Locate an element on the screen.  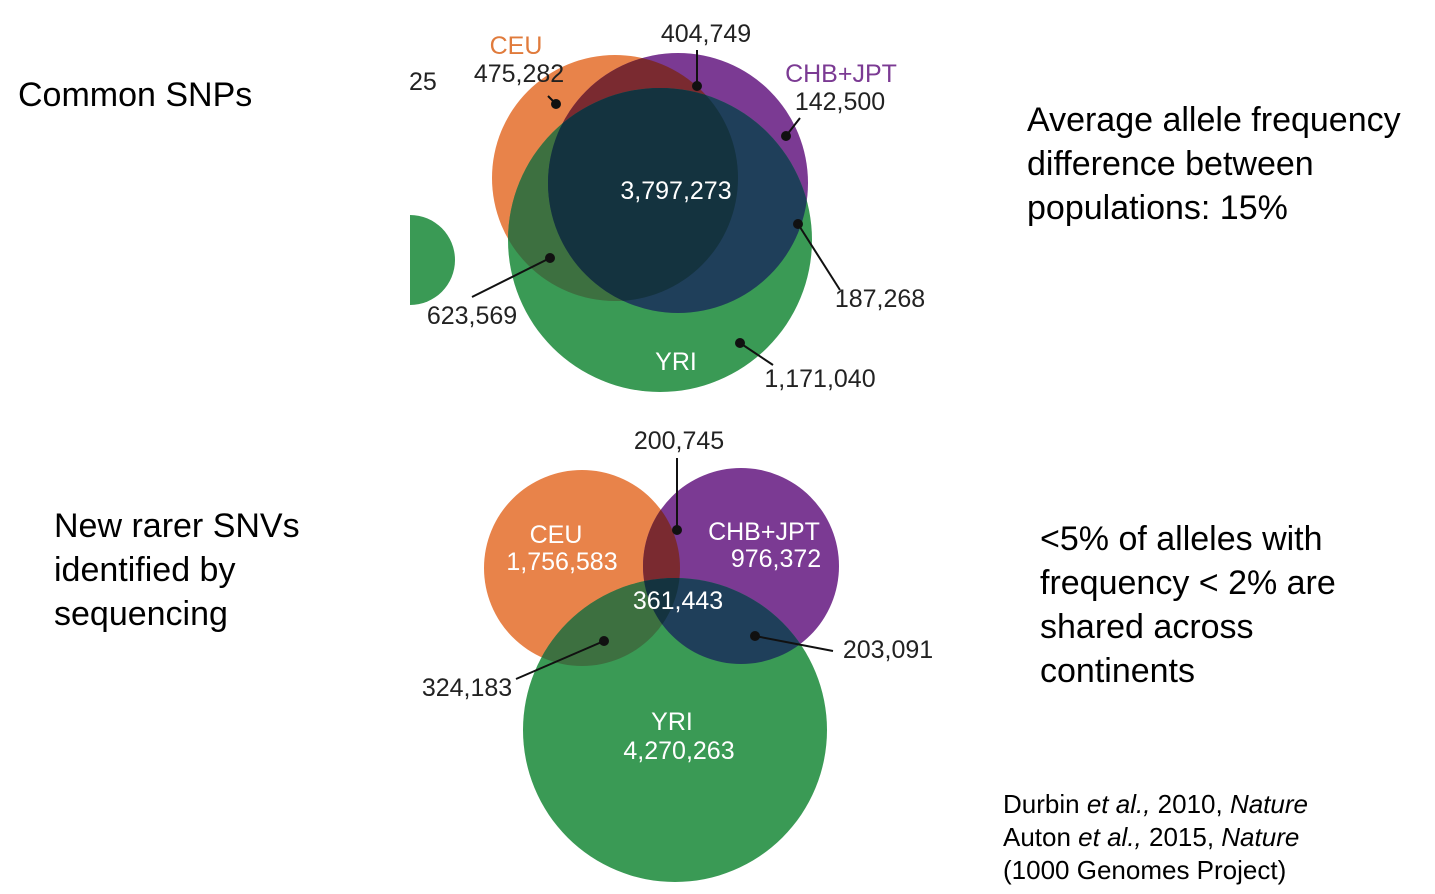
avg-line-2: difference between is located at coordinates (1170, 164).